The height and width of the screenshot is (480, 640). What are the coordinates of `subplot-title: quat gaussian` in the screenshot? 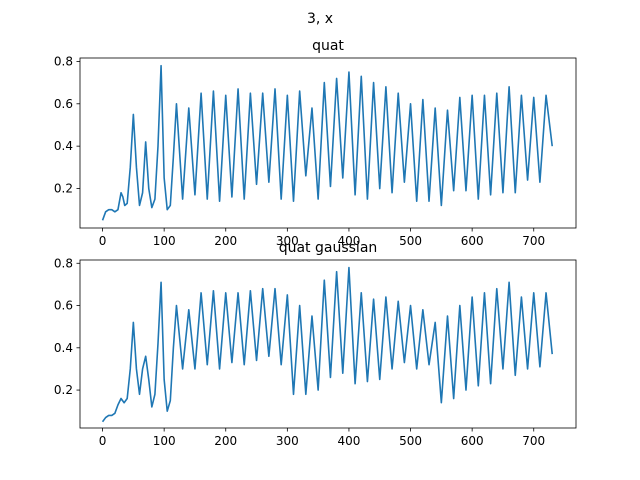 It's located at (328, 248).